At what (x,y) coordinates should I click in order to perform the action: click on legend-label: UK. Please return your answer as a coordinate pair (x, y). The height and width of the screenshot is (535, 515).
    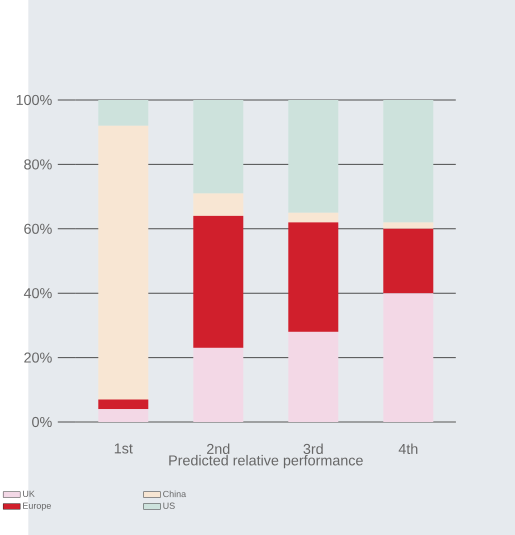
    Looking at the image, I should click on (28, 494).